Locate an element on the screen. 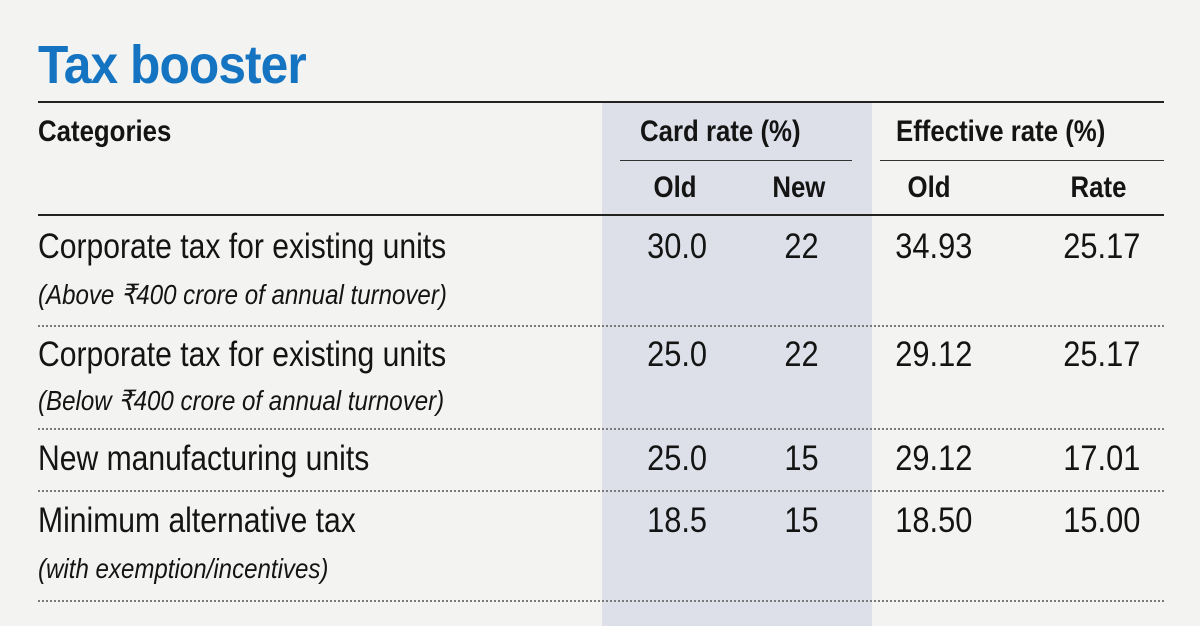  row-4-card-old: 18.5 is located at coordinates (677, 520).